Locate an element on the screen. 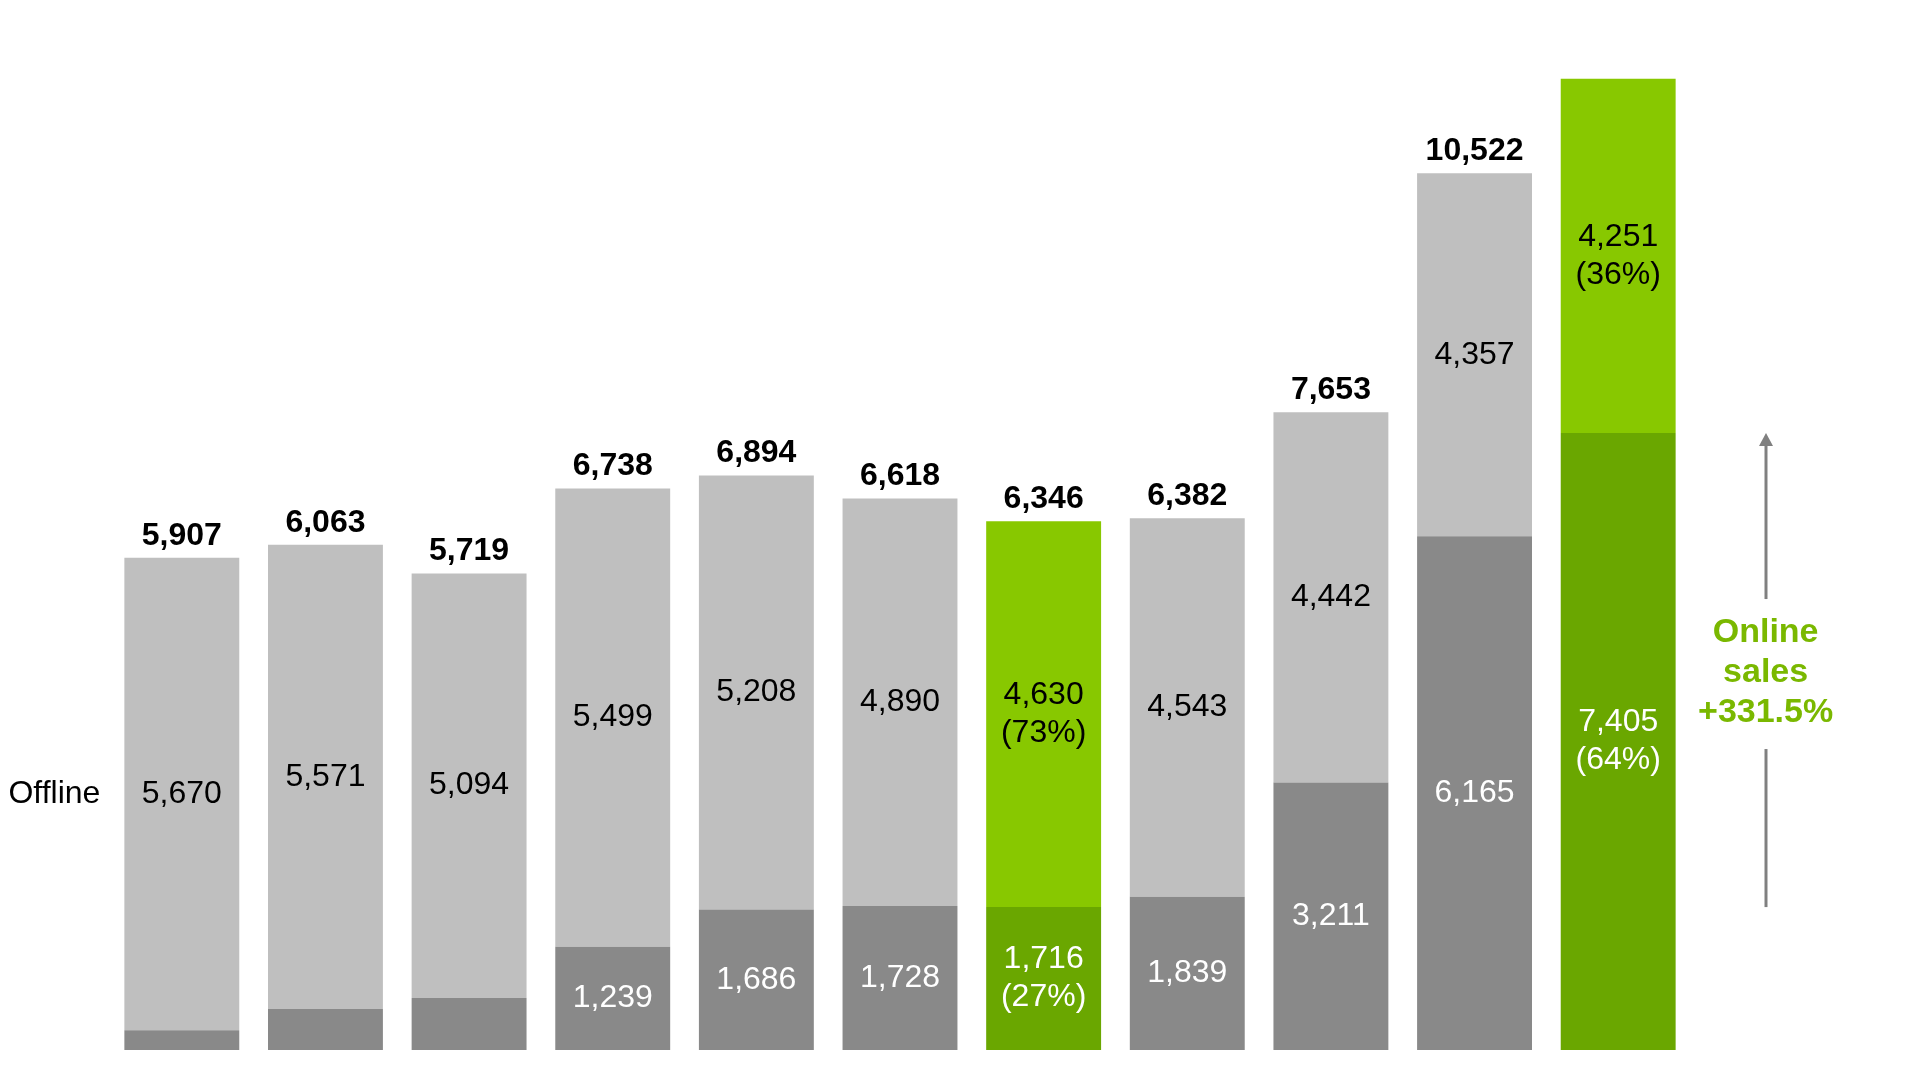 The image size is (1920, 1080). text: Online sales +331.5% is located at coordinates (1766, 669).